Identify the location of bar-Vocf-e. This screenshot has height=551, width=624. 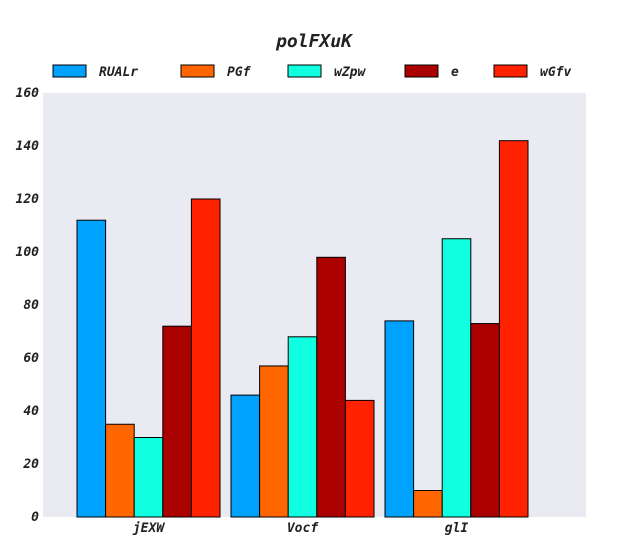
(331, 387).